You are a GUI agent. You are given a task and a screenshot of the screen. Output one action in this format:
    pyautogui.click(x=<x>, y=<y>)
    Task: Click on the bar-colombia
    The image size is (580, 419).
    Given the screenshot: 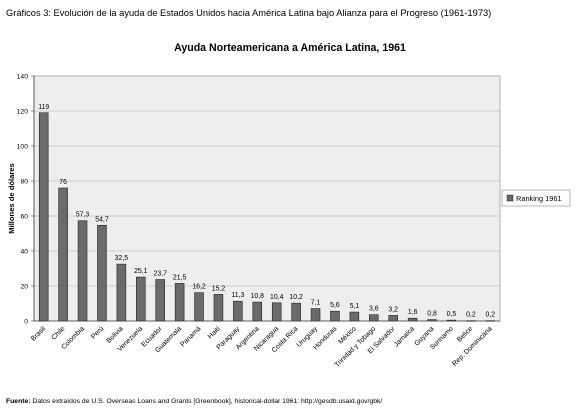 What is the action you would take?
    pyautogui.click(x=82, y=271)
    